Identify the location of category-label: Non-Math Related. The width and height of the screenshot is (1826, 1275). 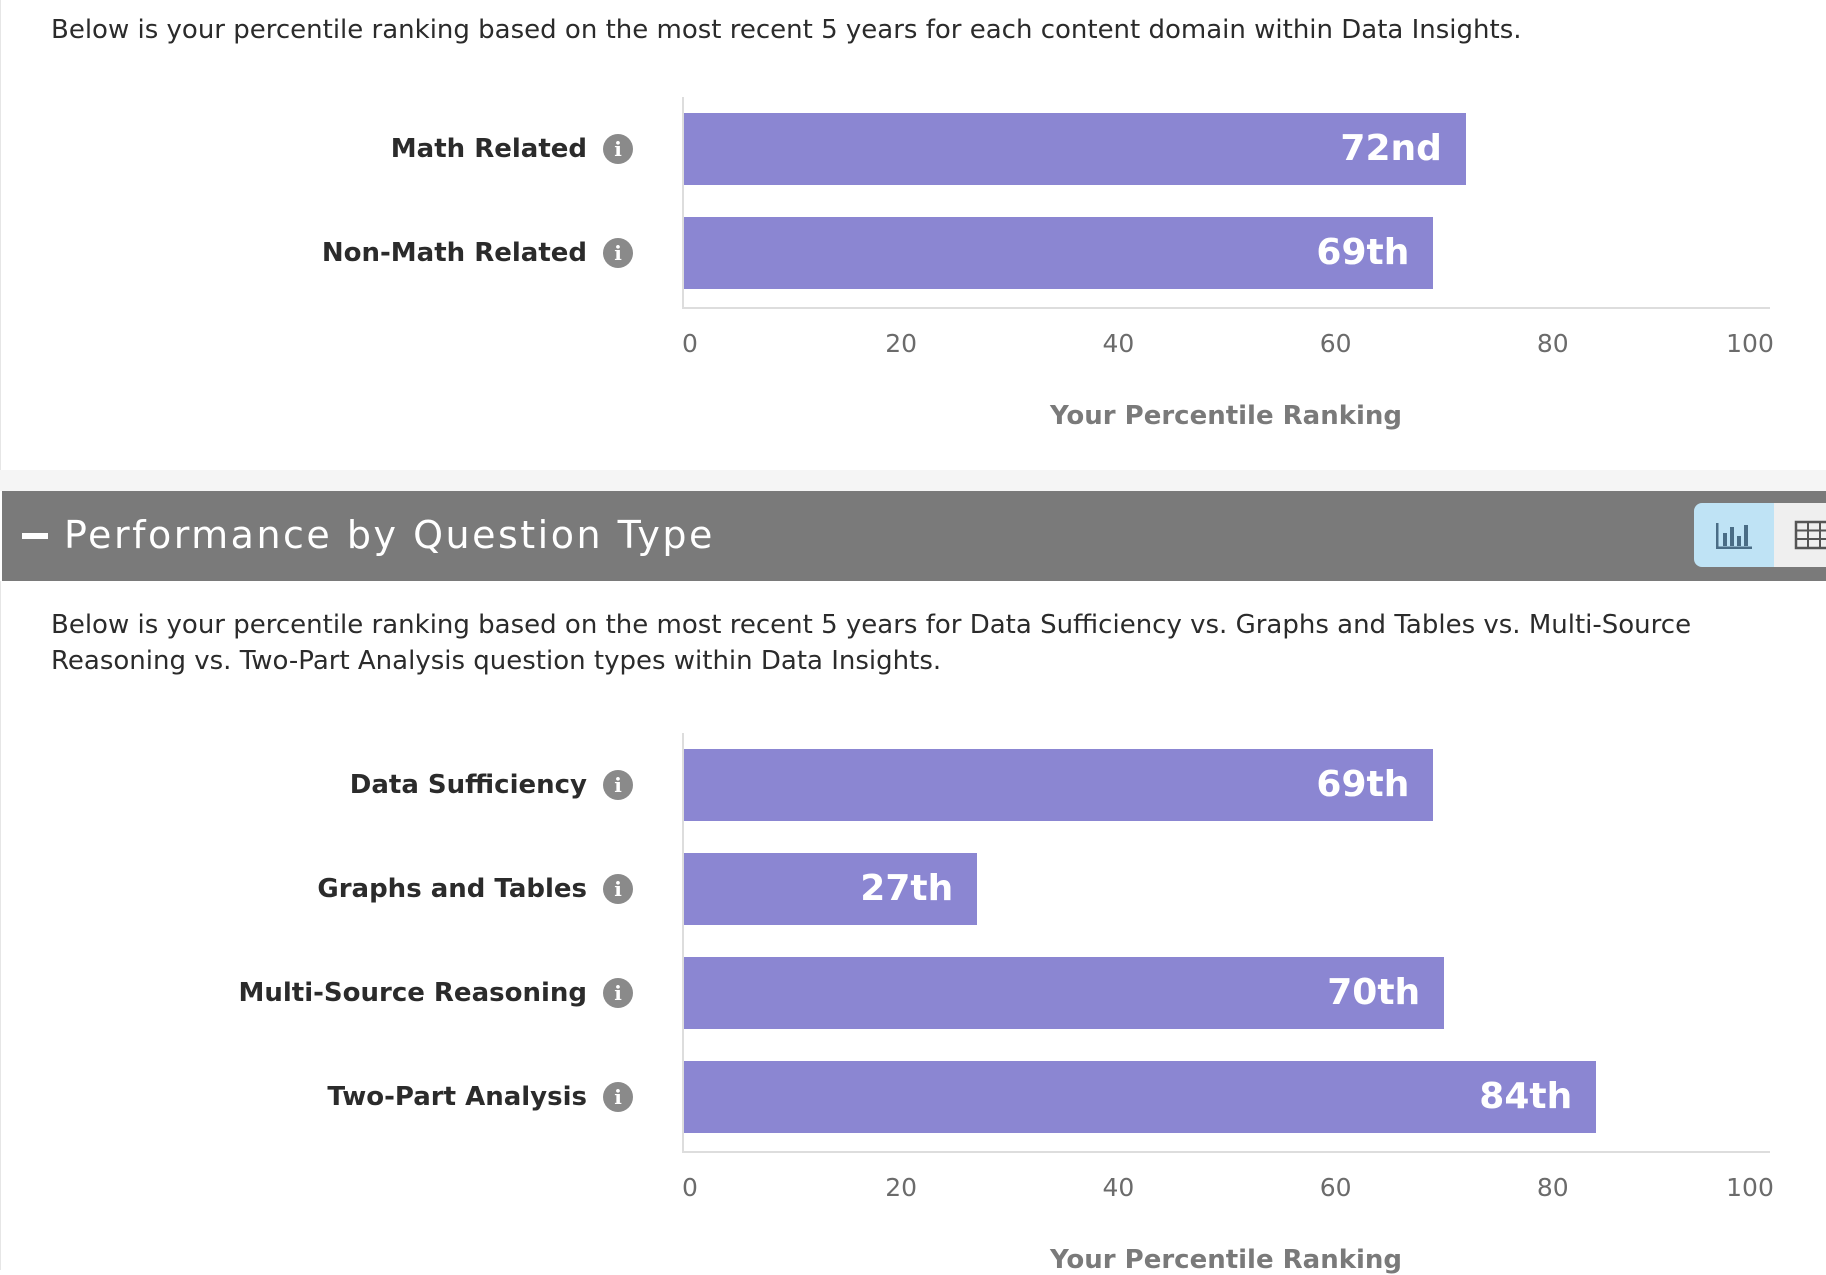
(454, 253).